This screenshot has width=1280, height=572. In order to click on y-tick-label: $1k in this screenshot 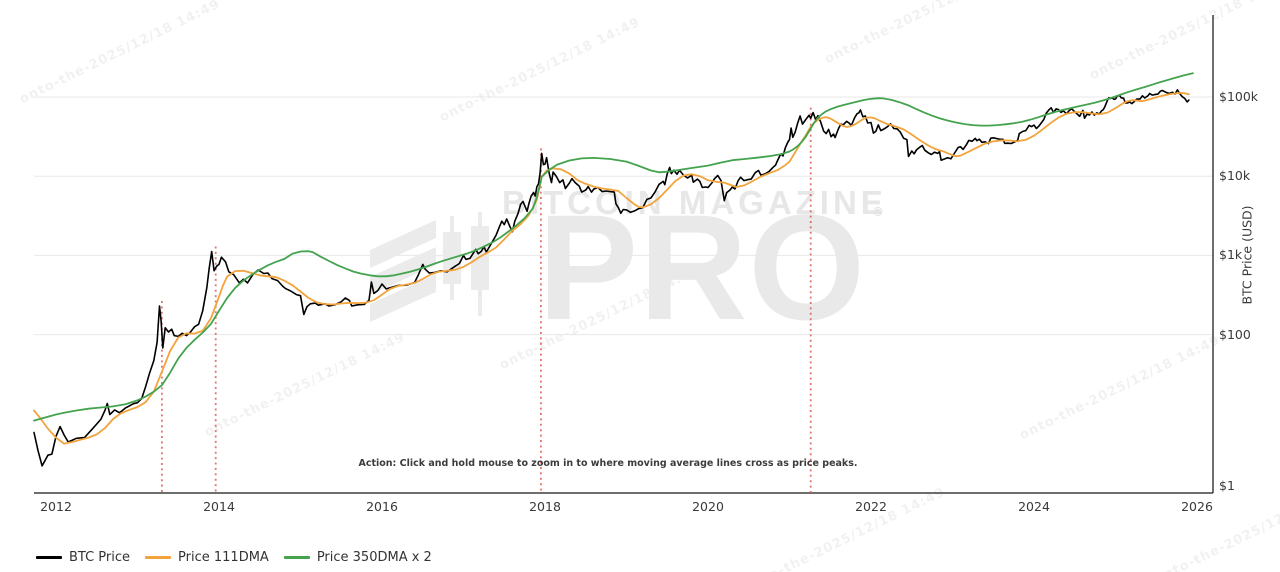, I will do `click(1231, 255)`.